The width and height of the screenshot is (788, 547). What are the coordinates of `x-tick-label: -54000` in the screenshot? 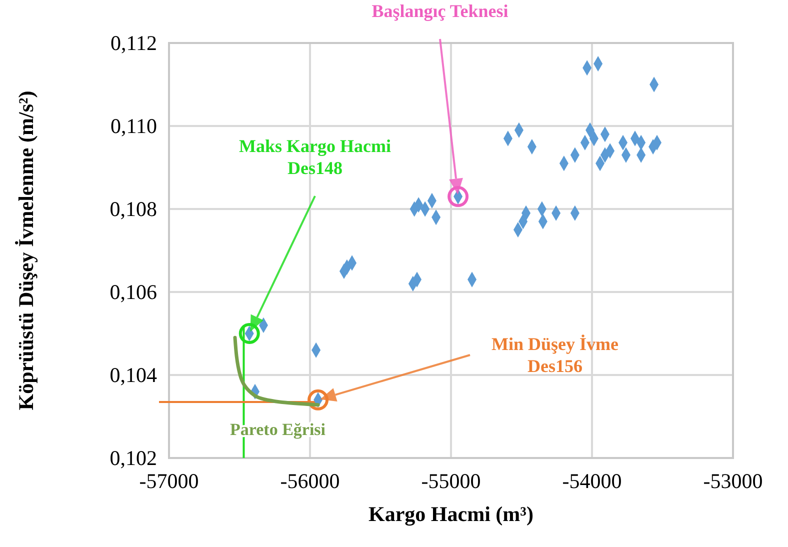 It's located at (592, 481).